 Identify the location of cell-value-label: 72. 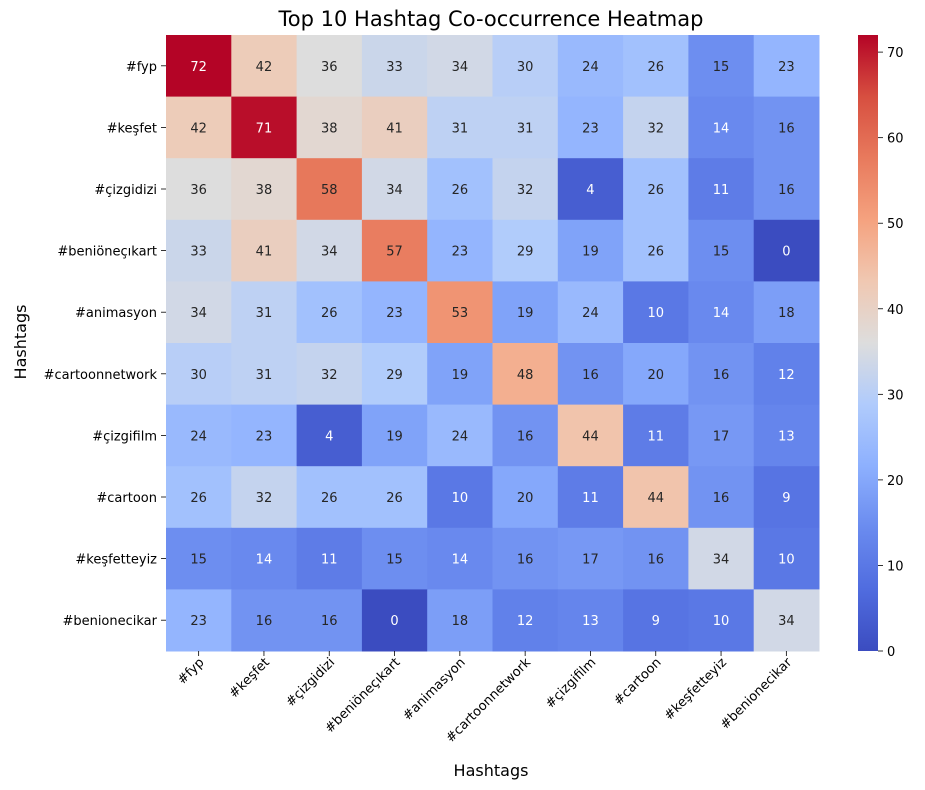
(198, 67).